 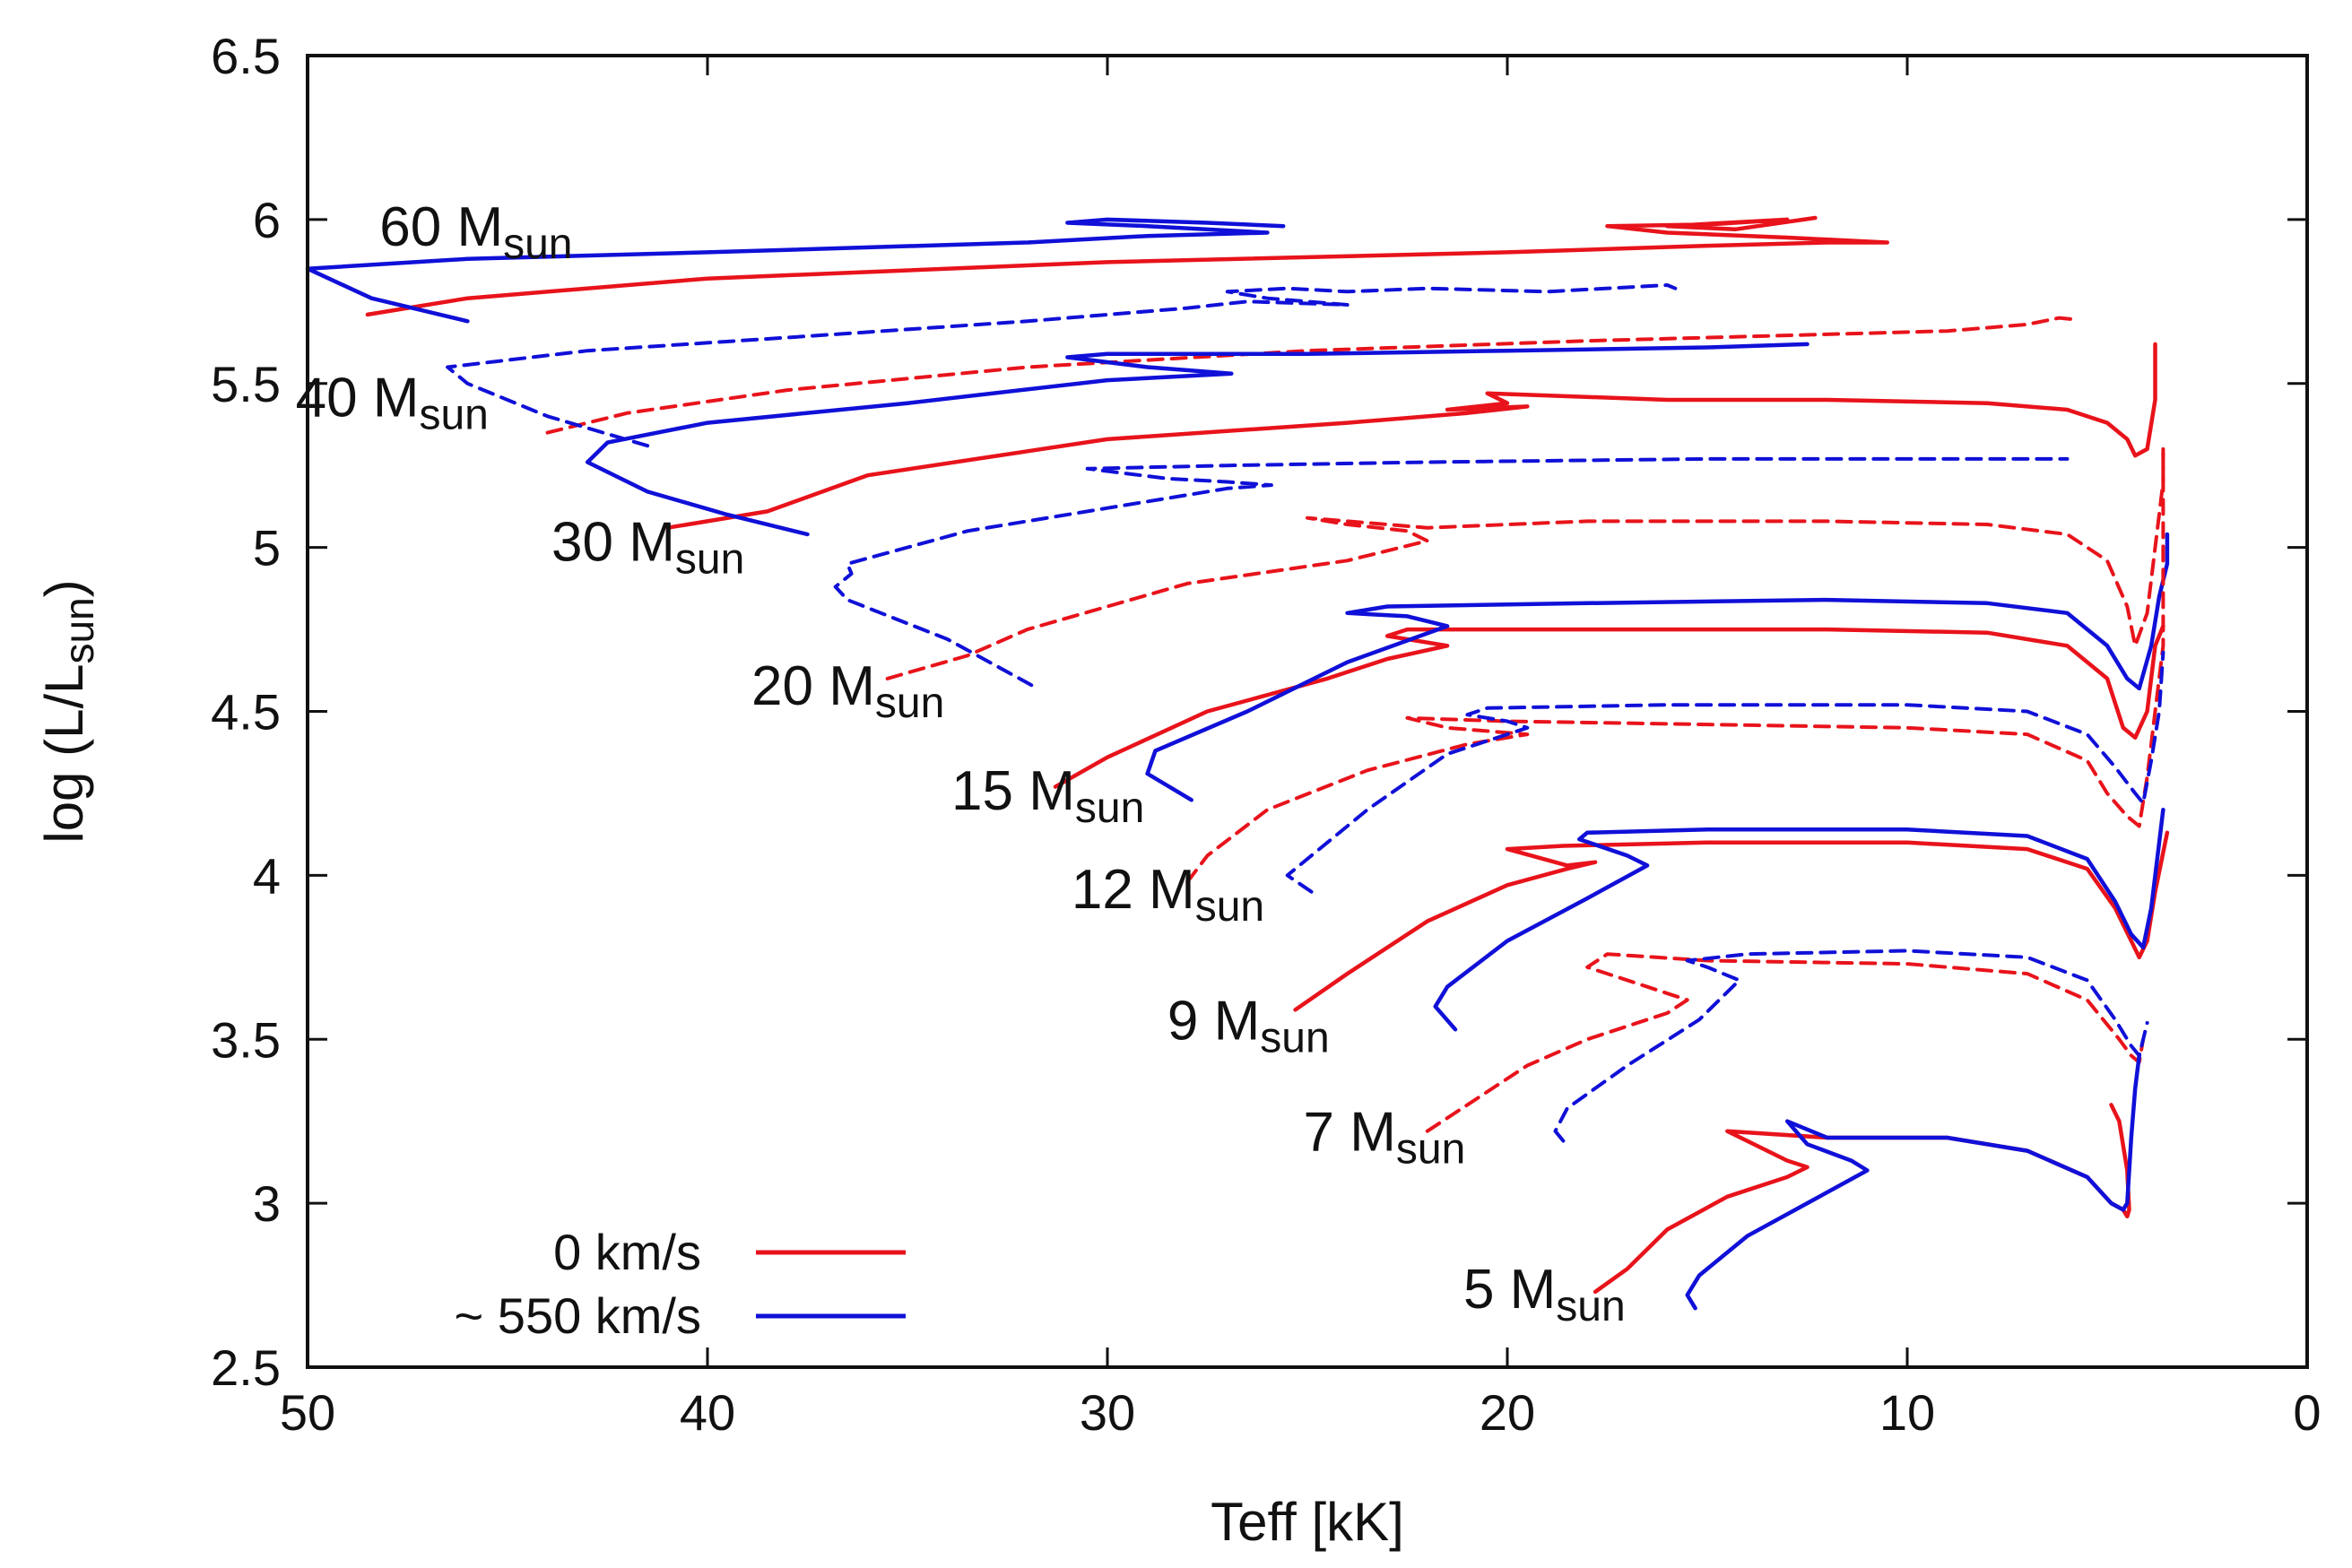 What do you see at coordinates (64, 588) in the screenshot?
I see `y-axis-label-end: )` at bounding box center [64, 588].